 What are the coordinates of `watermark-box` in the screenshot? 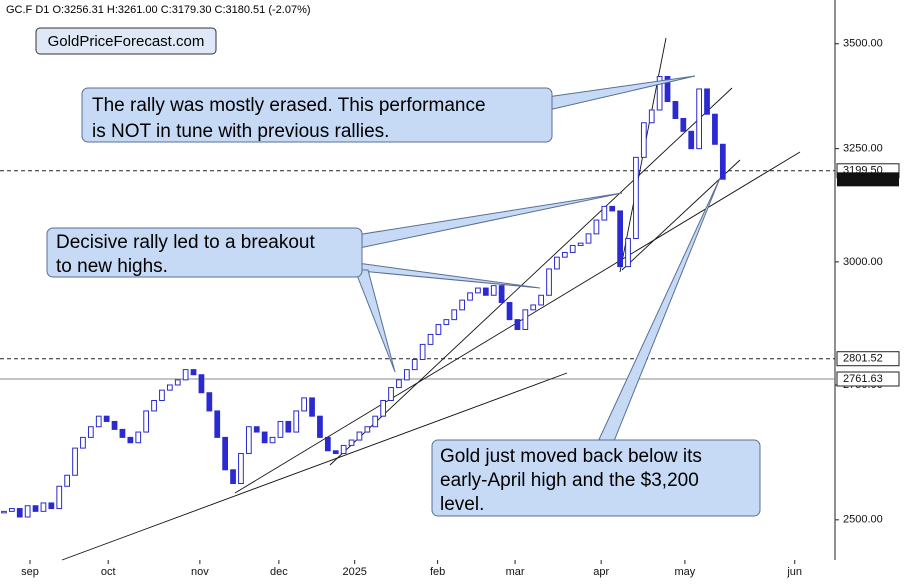 It's located at (126, 41).